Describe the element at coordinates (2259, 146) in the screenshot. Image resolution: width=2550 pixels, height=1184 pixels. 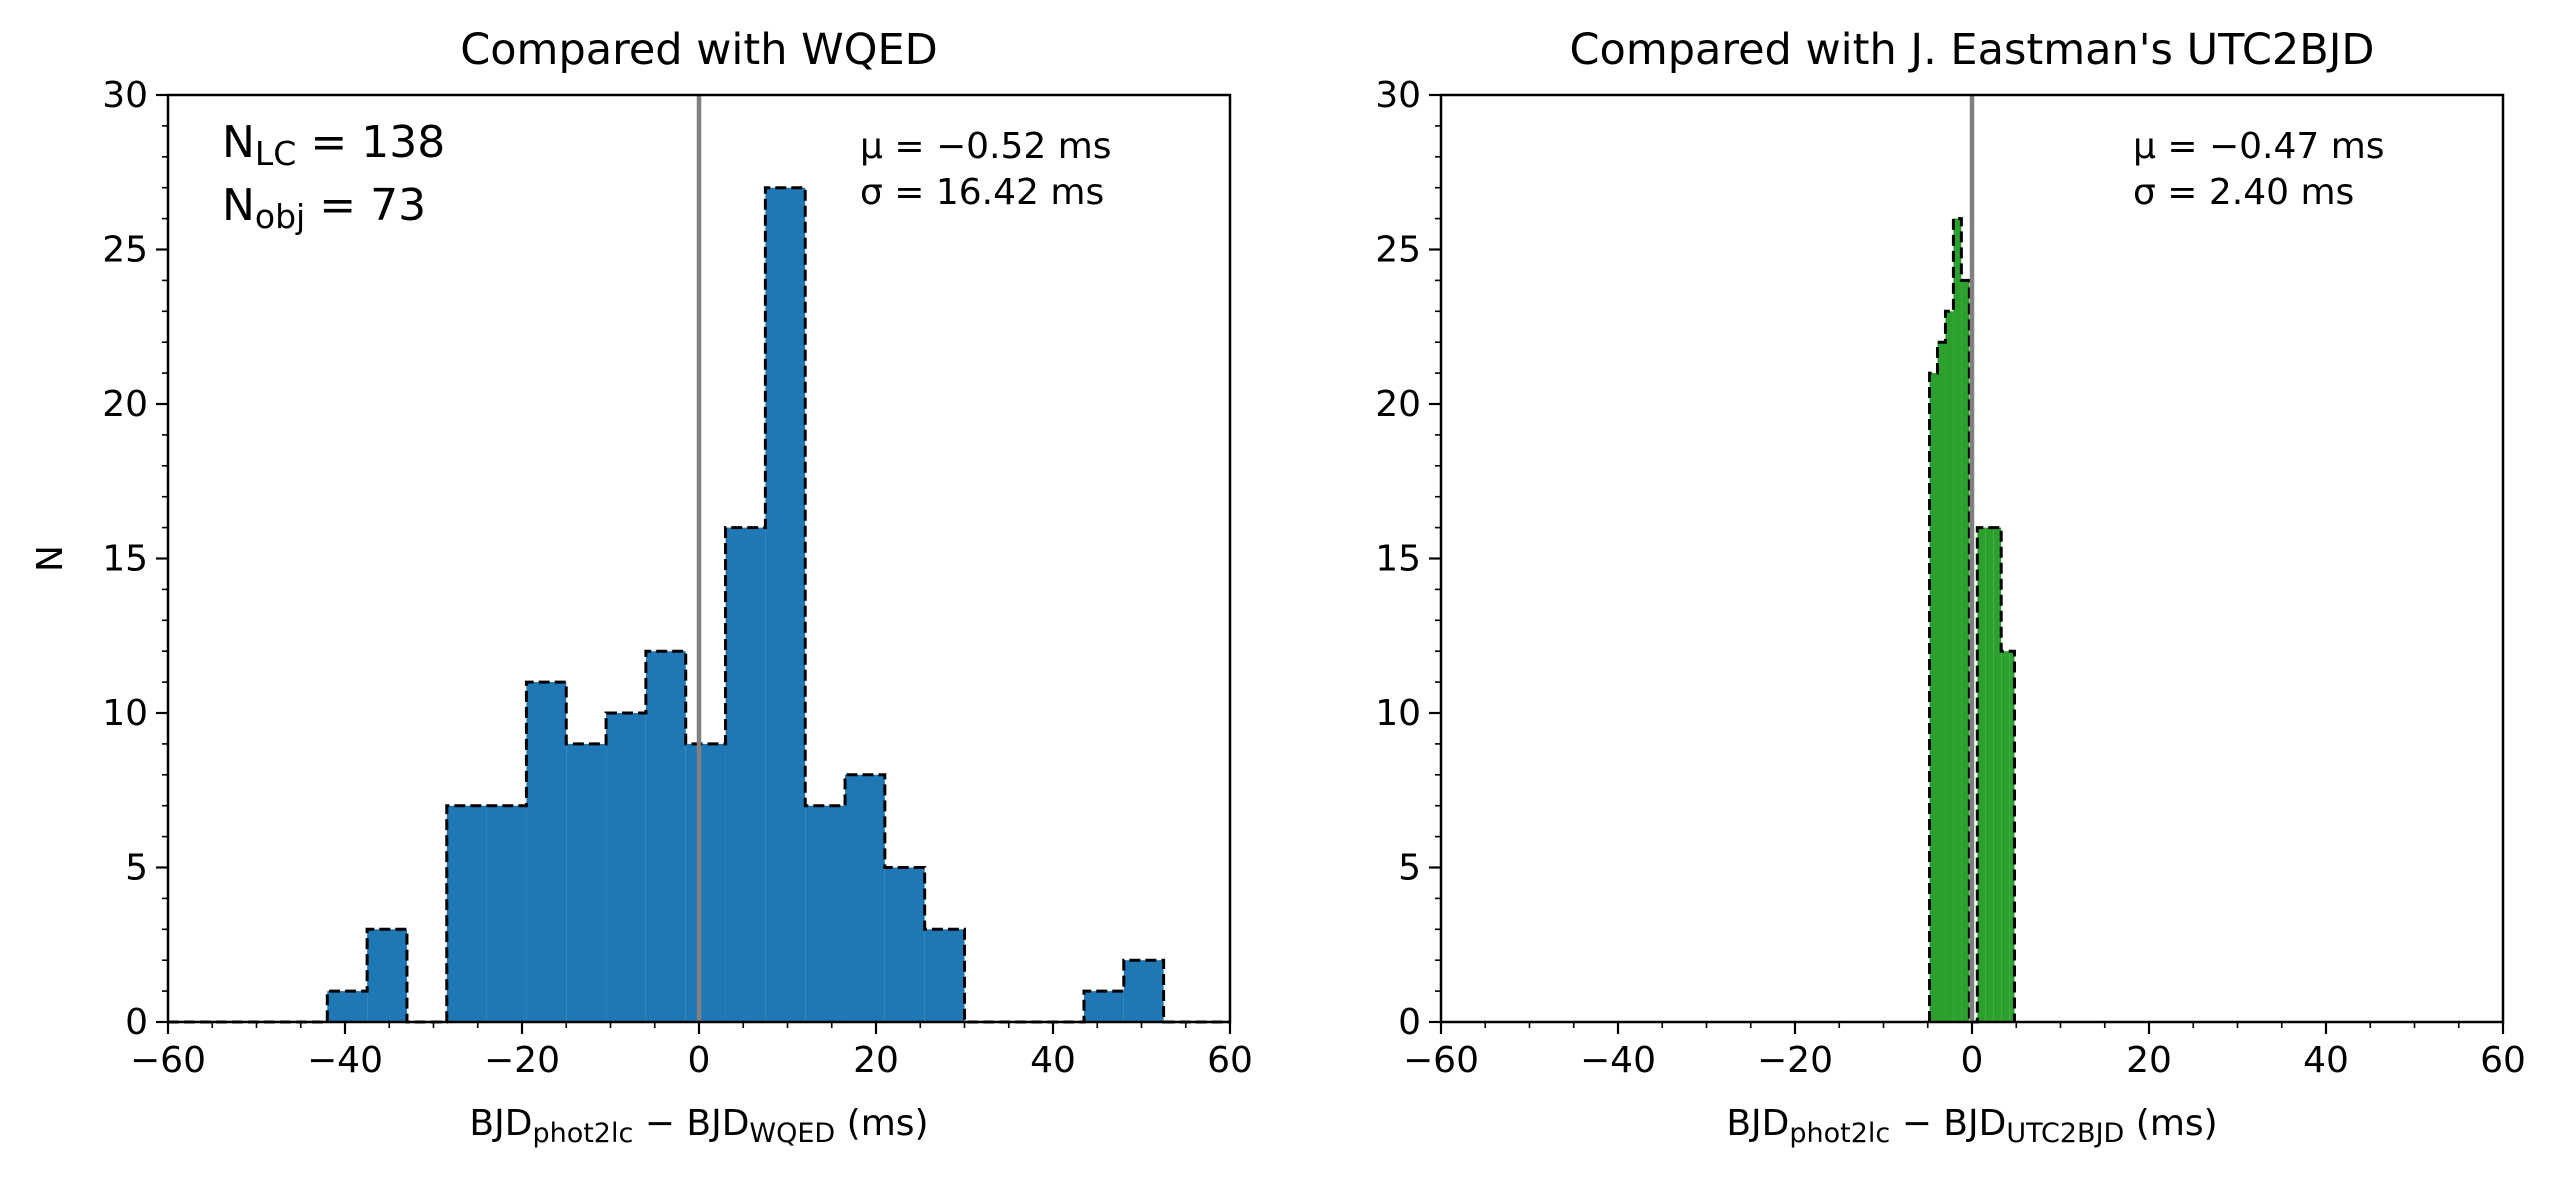
I see `mean-annotation: μ = −0.47 ms` at that location.